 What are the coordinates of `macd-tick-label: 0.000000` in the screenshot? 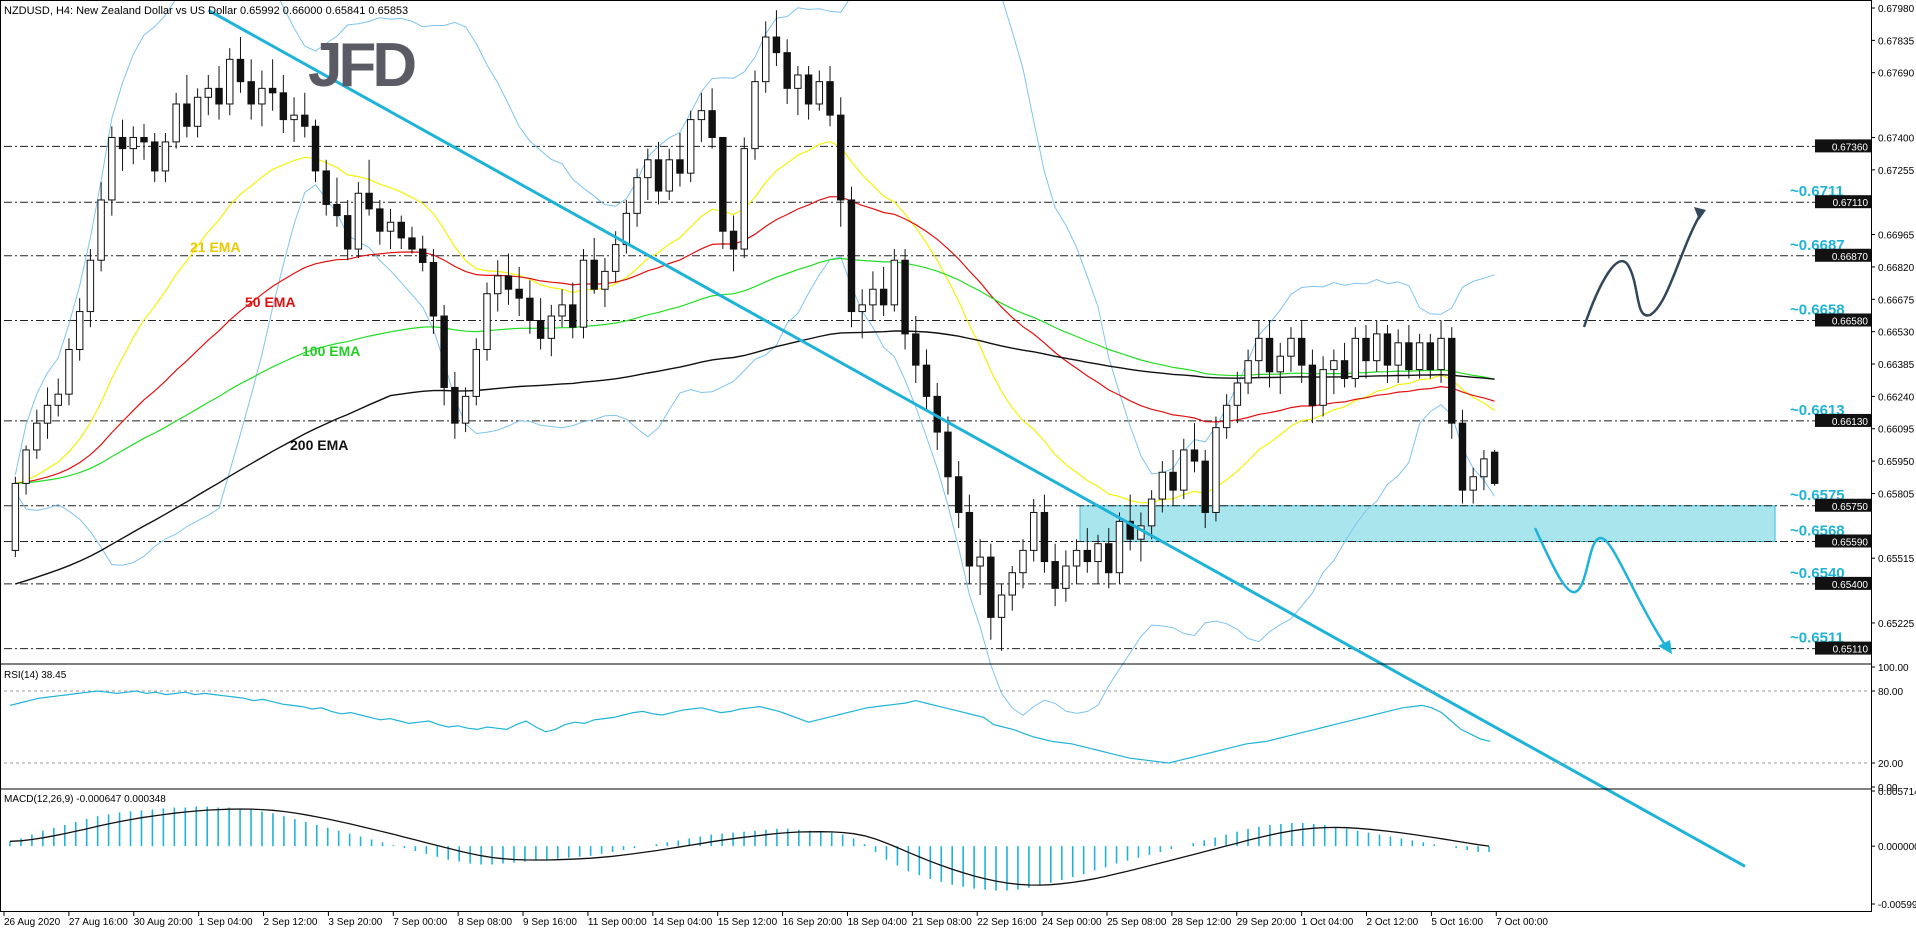 It's located at (1897, 847).